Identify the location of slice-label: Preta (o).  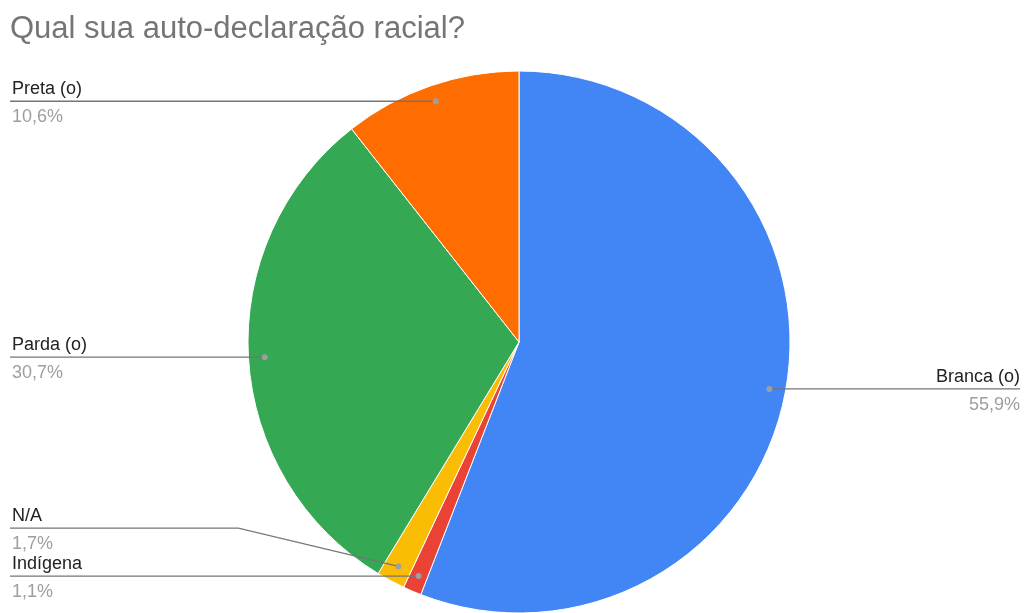
(47, 88).